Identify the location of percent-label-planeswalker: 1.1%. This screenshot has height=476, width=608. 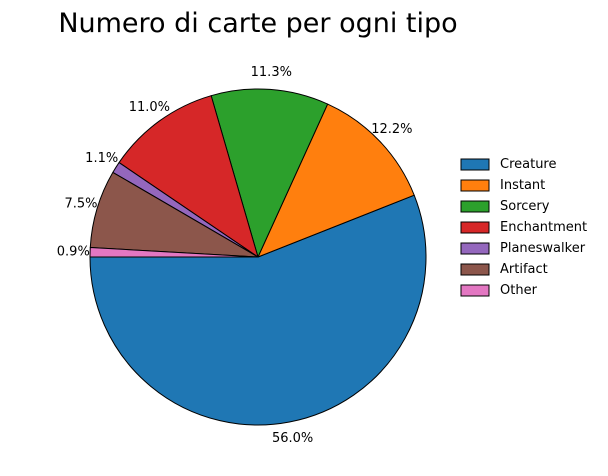
(101, 158).